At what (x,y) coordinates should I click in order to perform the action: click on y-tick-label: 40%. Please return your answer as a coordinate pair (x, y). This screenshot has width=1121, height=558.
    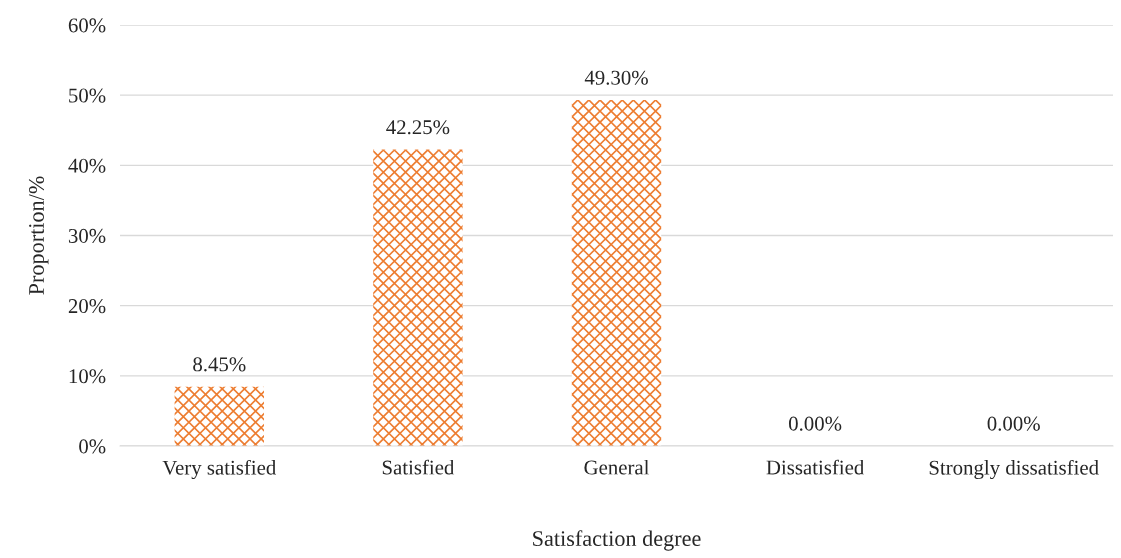
    Looking at the image, I should click on (87, 165).